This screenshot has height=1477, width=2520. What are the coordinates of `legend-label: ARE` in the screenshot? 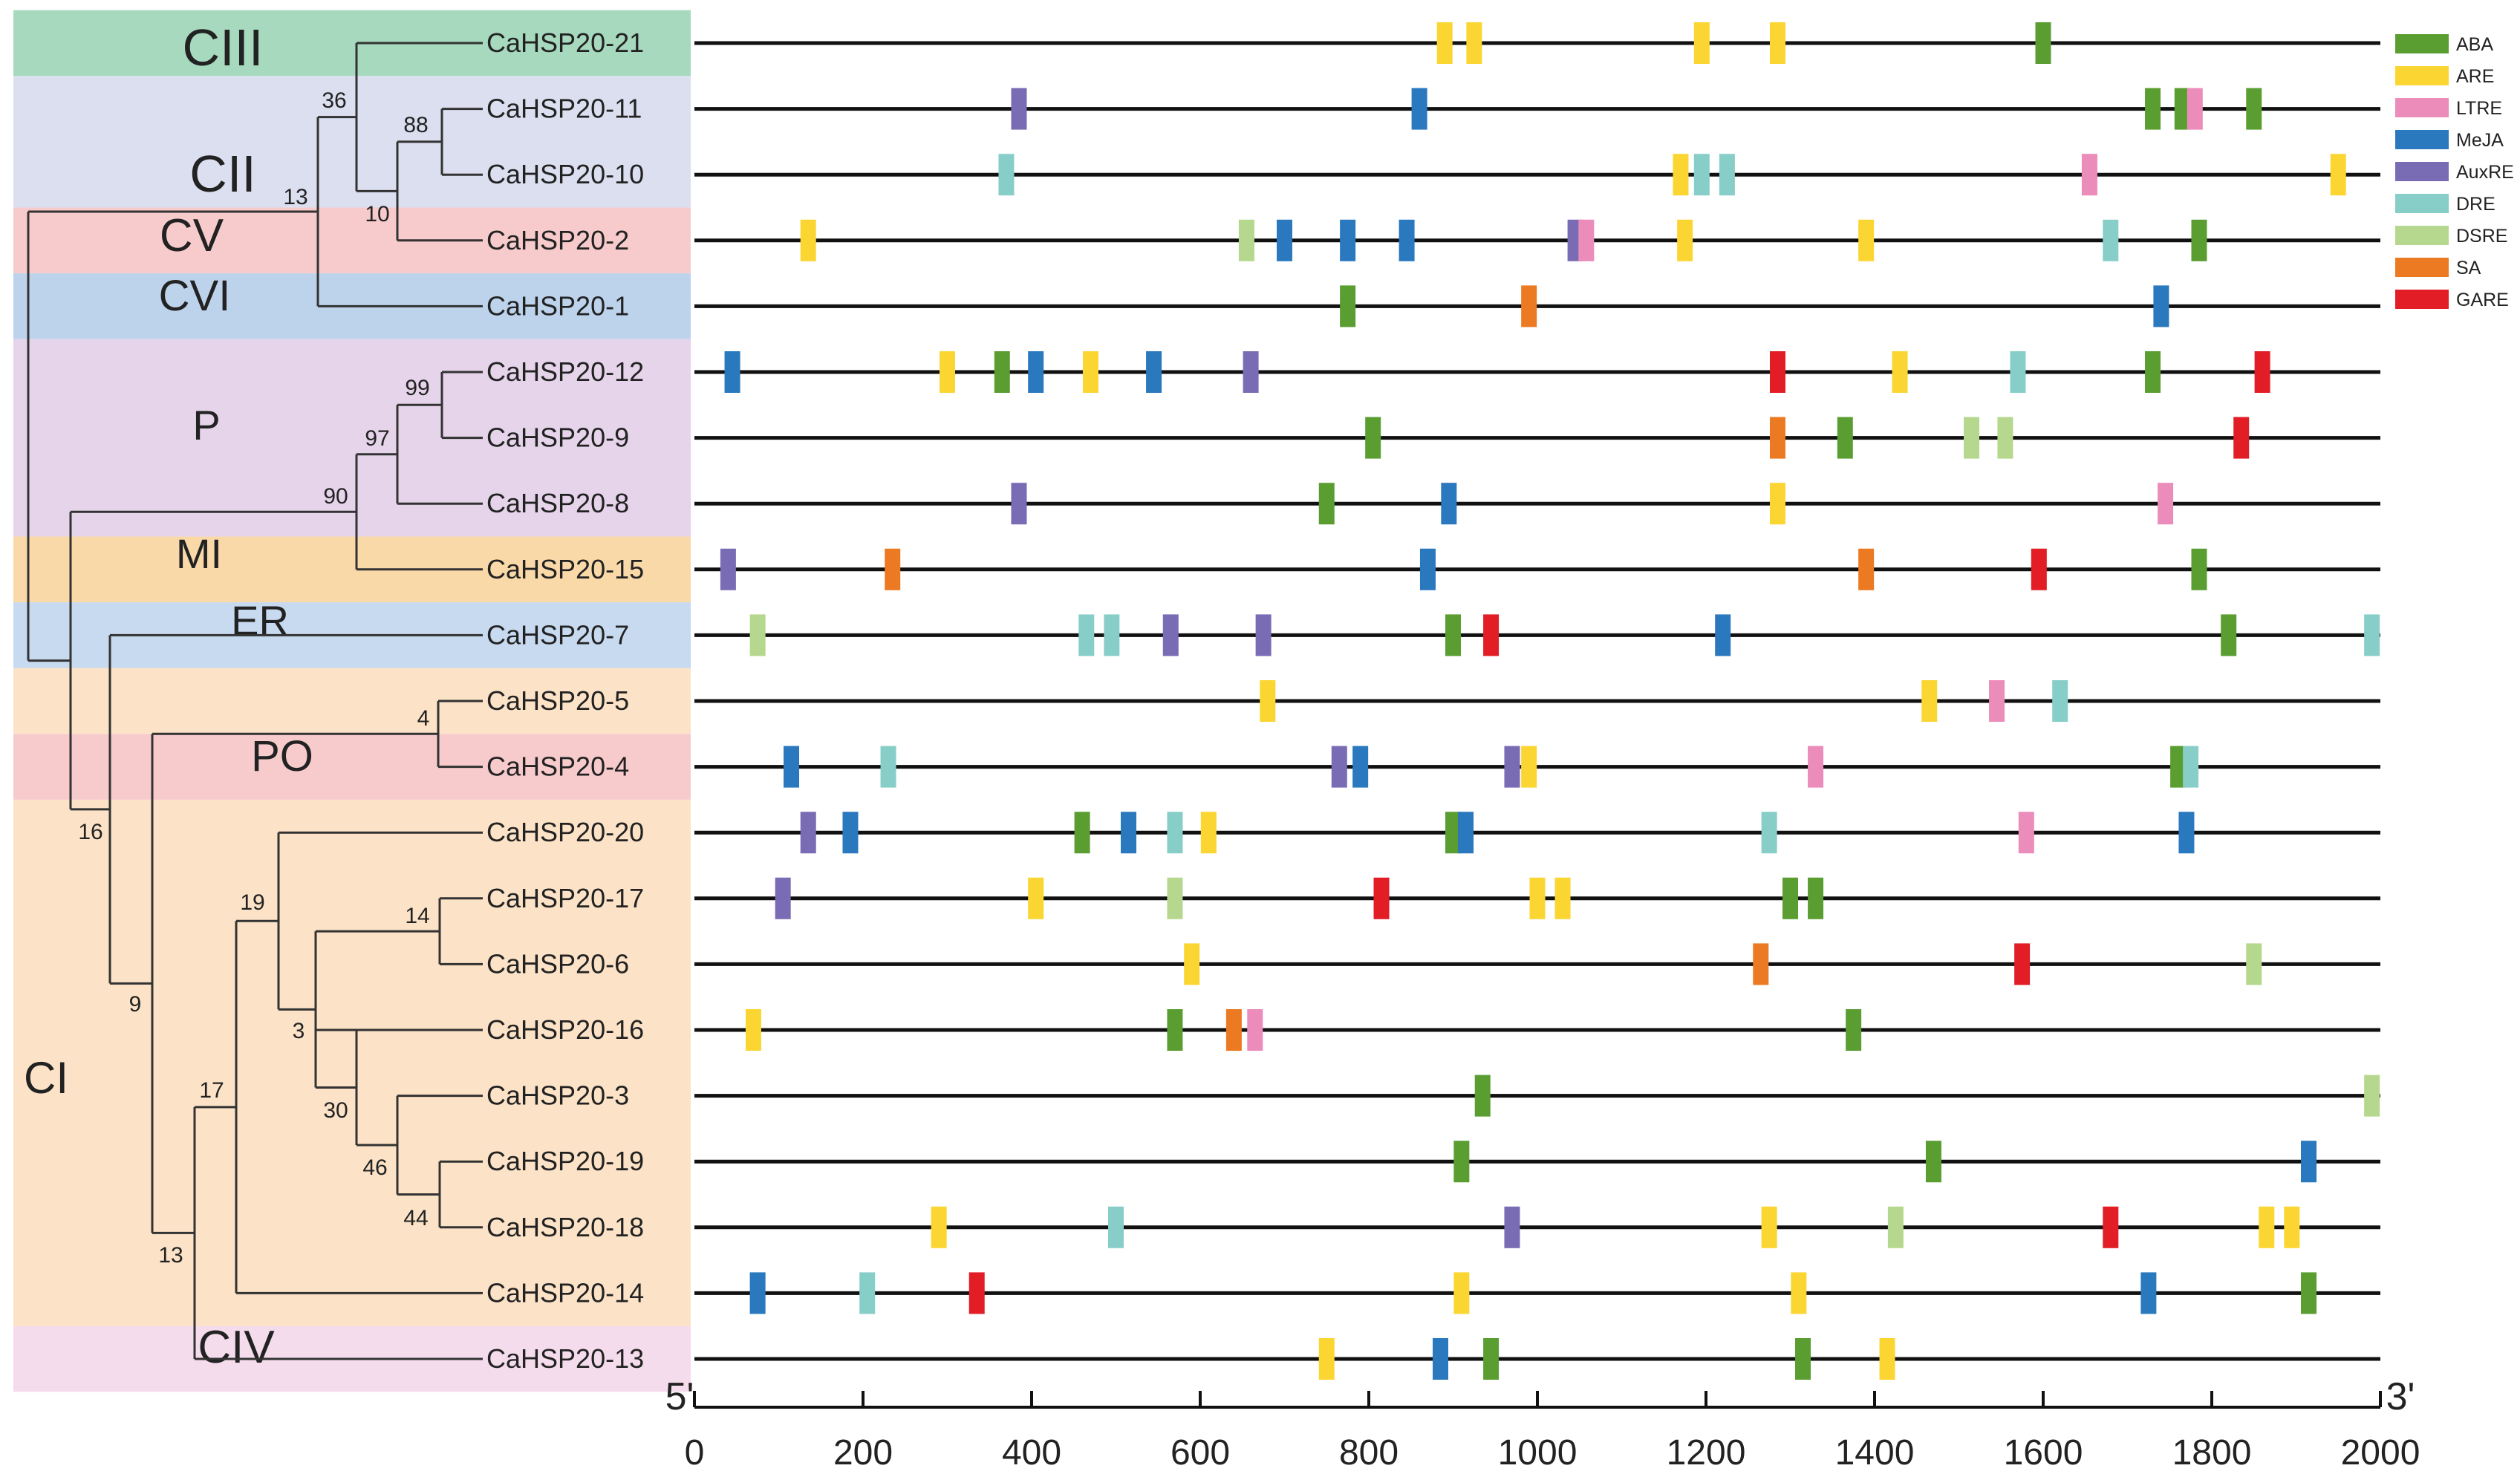 It's located at (2475, 76).